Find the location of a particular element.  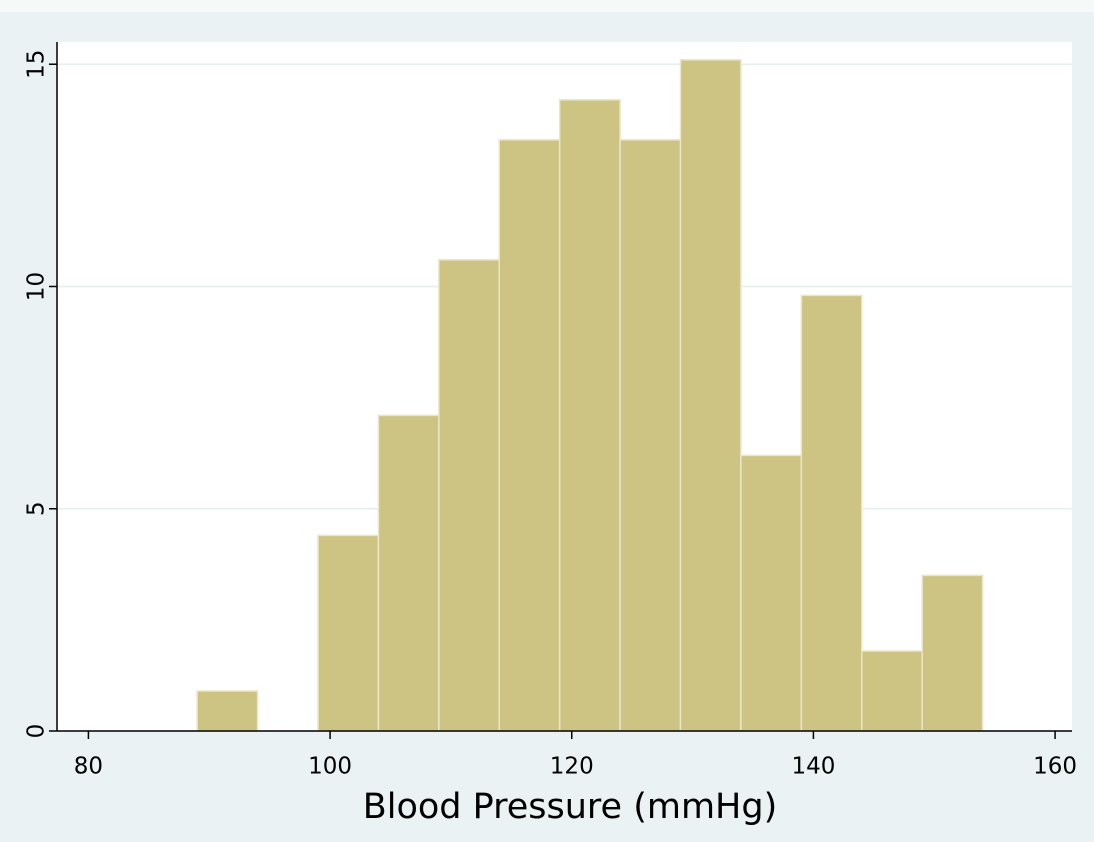

y-tick-label: 15 is located at coordinates (37, 64).